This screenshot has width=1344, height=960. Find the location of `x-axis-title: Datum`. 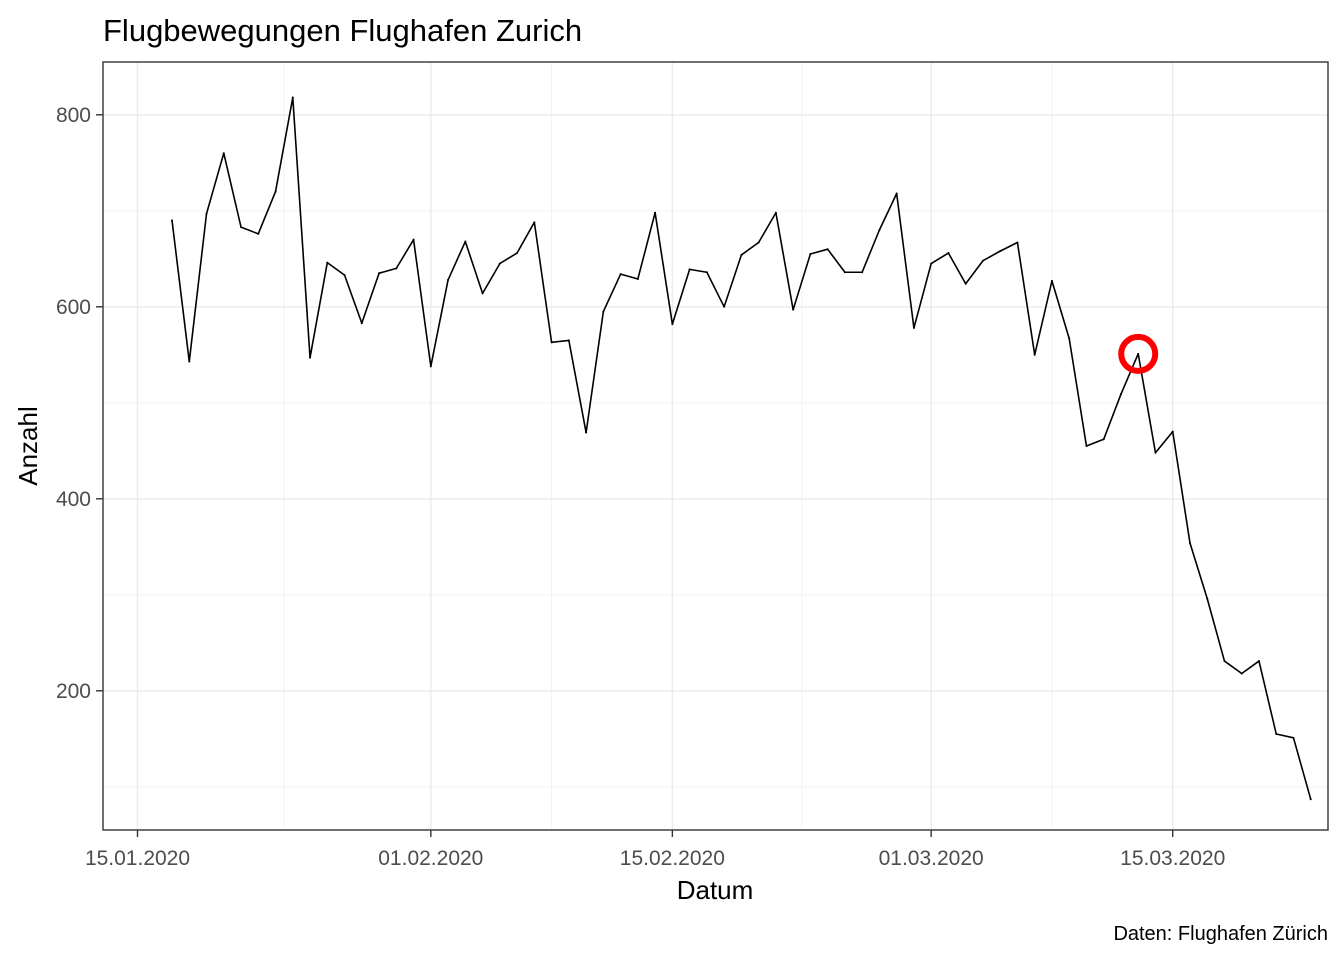

x-axis-title: Datum is located at coordinates (715, 890).